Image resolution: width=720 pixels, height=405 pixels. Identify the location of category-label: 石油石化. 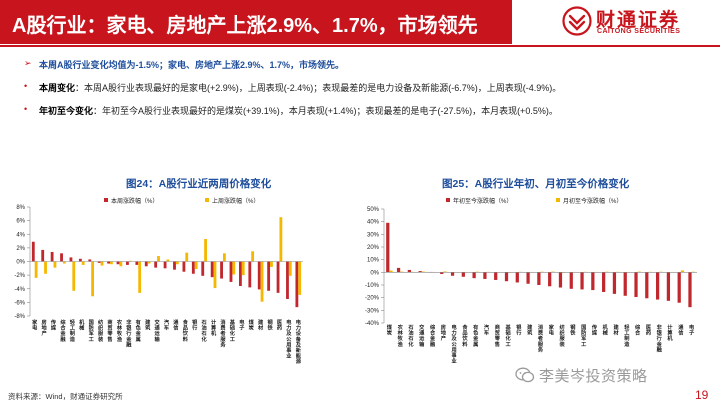
(204, 331).